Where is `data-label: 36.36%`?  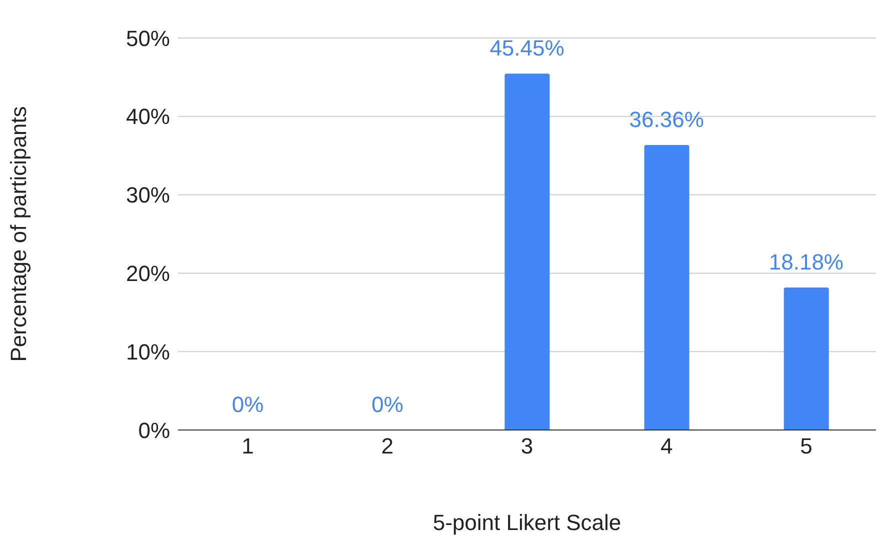 data-label: 36.36% is located at coordinates (666, 119).